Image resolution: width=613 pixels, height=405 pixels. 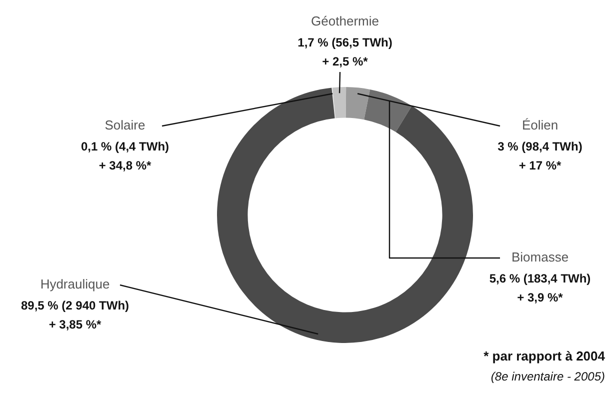 What do you see at coordinates (345, 51) in the screenshot?
I see `data-label: 1,7 % (56,5 TWh) + 2,5 %*` at bounding box center [345, 51].